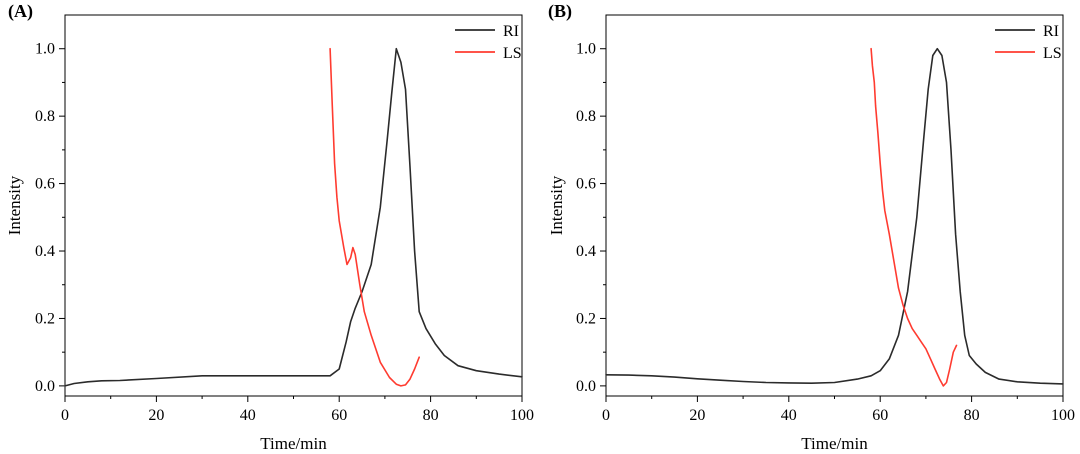 This screenshot has width=1080, height=454. What do you see at coordinates (560, 11) in the screenshot?
I see `panel-label: (B)` at bounding box center [560, 11].